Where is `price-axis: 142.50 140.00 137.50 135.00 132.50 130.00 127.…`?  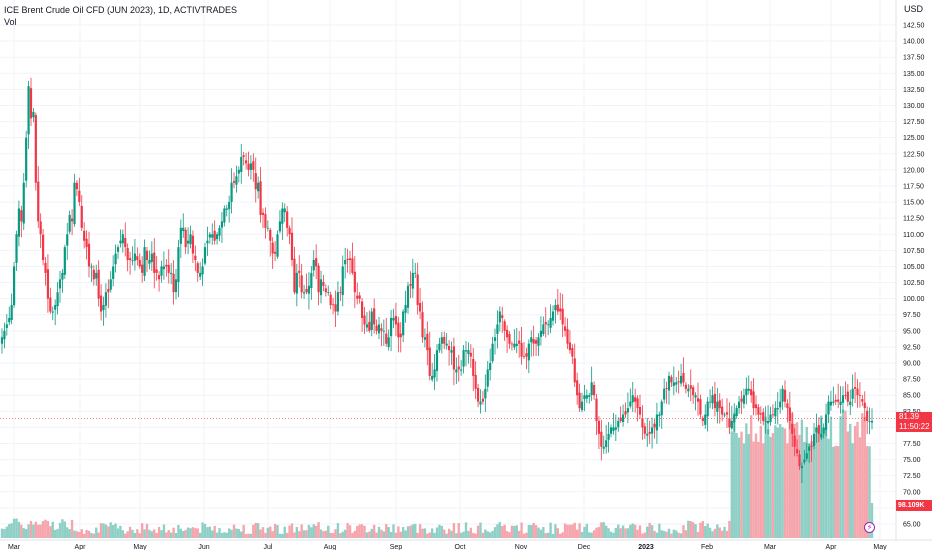 price-axis: 142.50 140.00 137.50 135.00 132.50 130.00 127.… is located at coordinates (914, 276).